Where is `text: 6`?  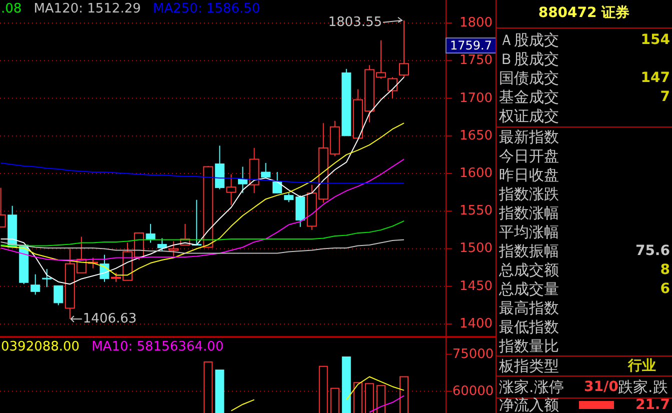
text: 6 is located at coordinates (665, 289).